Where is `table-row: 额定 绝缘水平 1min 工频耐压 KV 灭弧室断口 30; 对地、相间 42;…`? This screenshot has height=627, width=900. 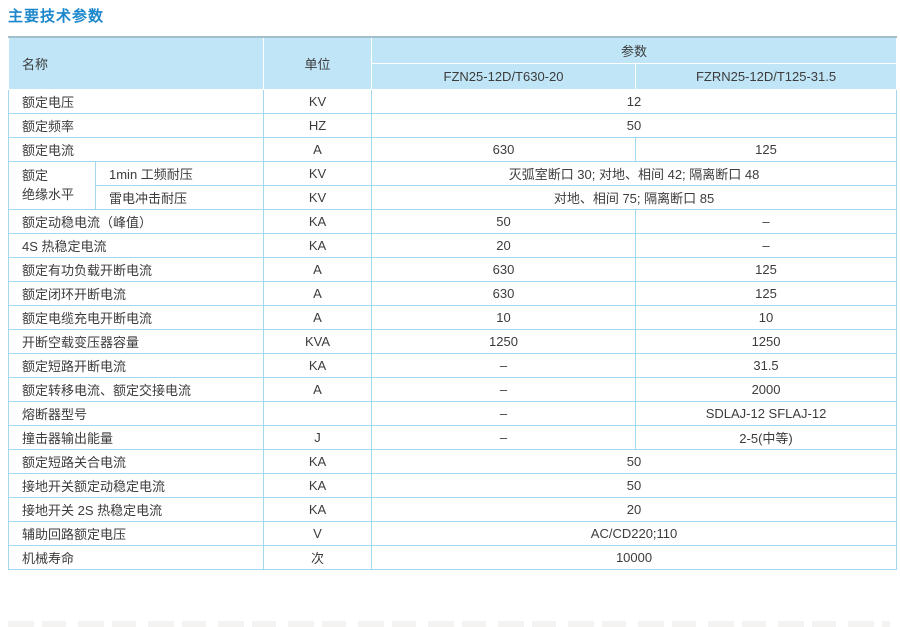
table-row: 额定 绝缘水平 1min 工频耐压 KV 灭弧室断口 30; 对地、相间 42;… is located at coordinates (453, 185).